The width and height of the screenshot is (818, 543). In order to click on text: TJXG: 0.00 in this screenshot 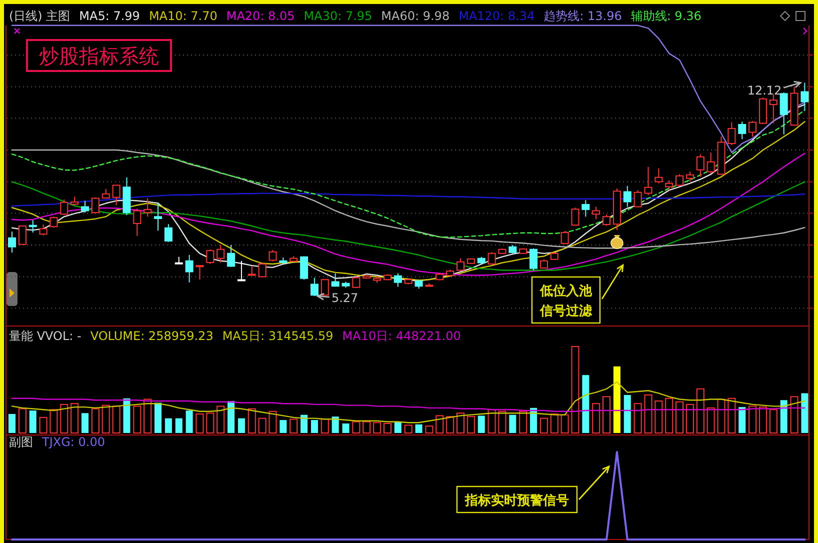, I will do `click(73, 442)`.